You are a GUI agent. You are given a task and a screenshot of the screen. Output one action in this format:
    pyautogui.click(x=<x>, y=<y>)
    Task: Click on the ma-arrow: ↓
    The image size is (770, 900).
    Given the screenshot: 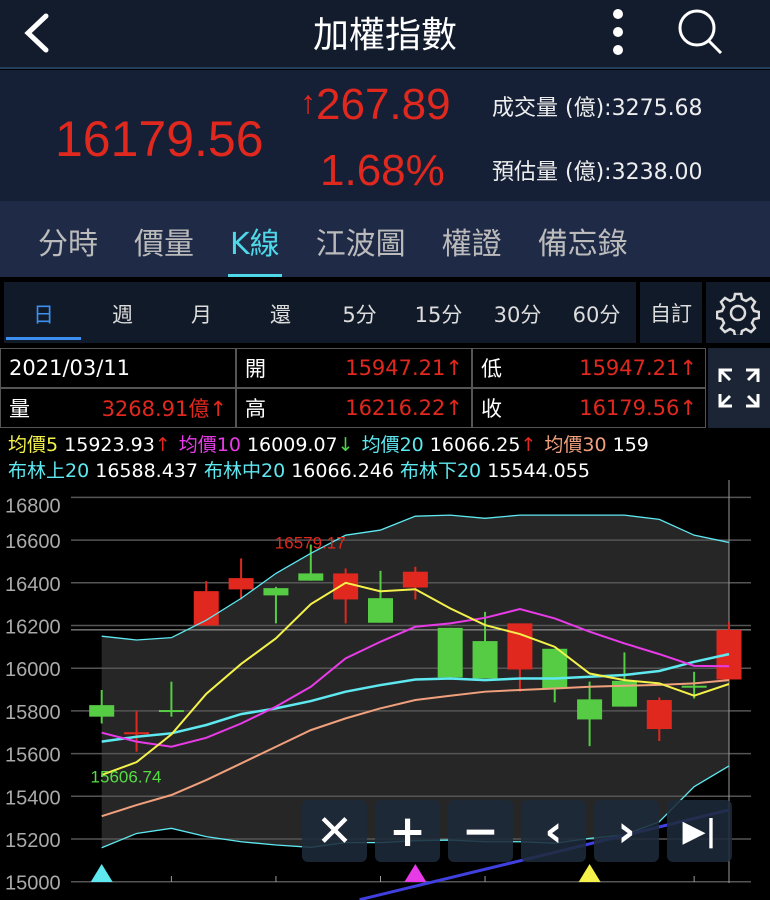 What is the action you would take?
    pyautogui.click(x=345, y=445)
    